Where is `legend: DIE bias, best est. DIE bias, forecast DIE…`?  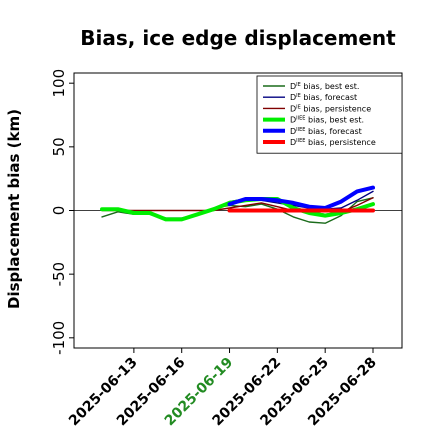
legend: DIE bias, best est. DIE bias, forecast DIE… is located at coordinates (329, 114).